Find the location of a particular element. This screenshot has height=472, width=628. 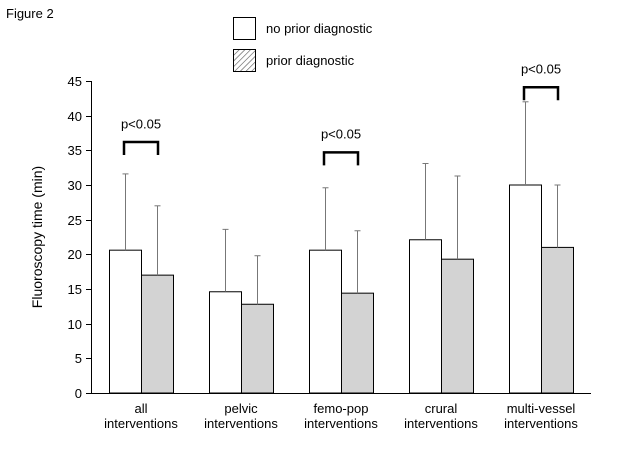

y-tick-label: 5 is located at coordinates (78, 358).